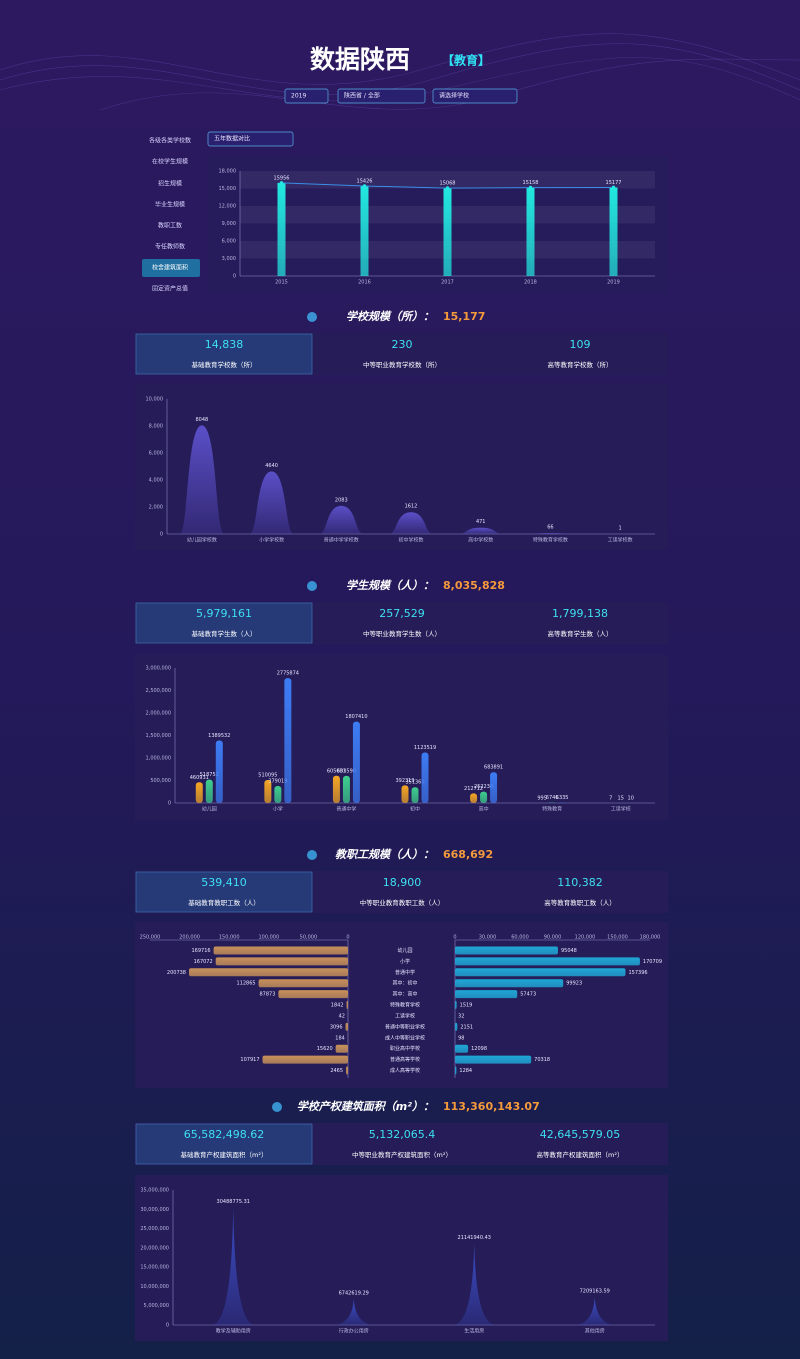  What do you see at coordinates (461, 1016) in the screenshot?
I see `data-label: 32` at bounding box center [461, 1016].